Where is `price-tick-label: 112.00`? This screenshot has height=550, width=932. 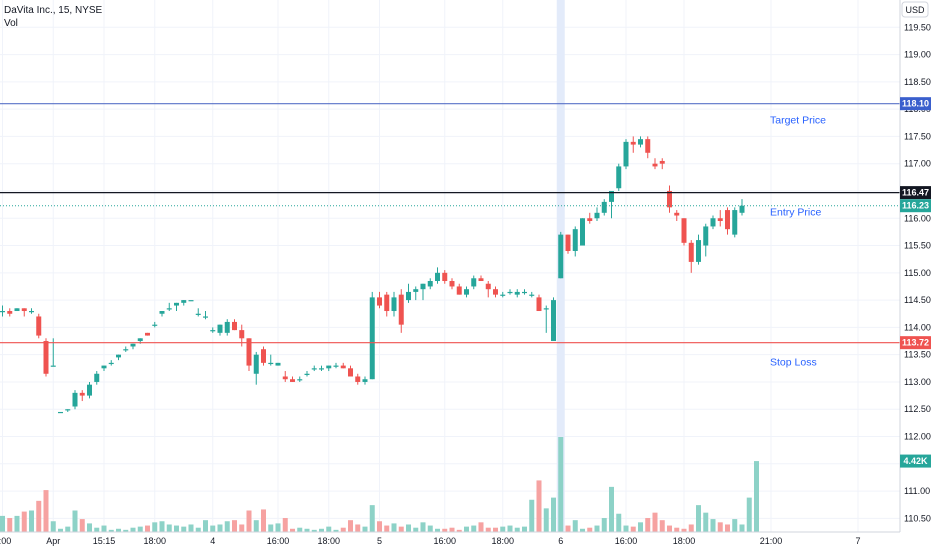 price-tick-label: 112.00 is located at coordinates (917, 437).